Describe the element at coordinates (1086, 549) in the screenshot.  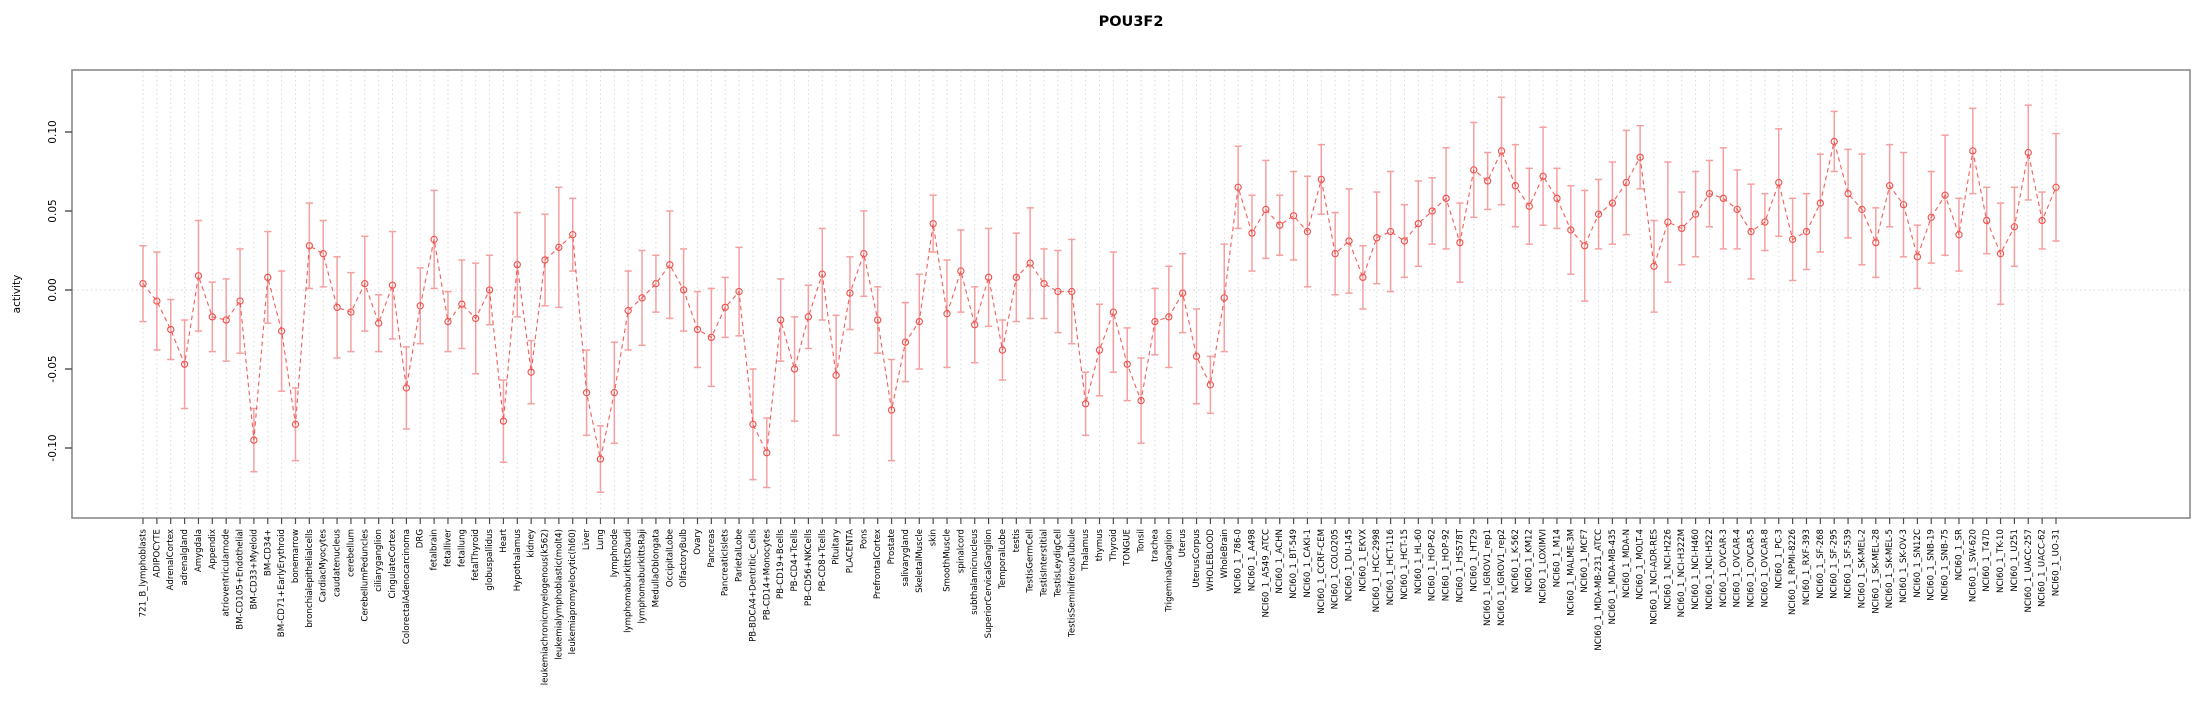
I see `x-tick-label: Thalamus` at that location.